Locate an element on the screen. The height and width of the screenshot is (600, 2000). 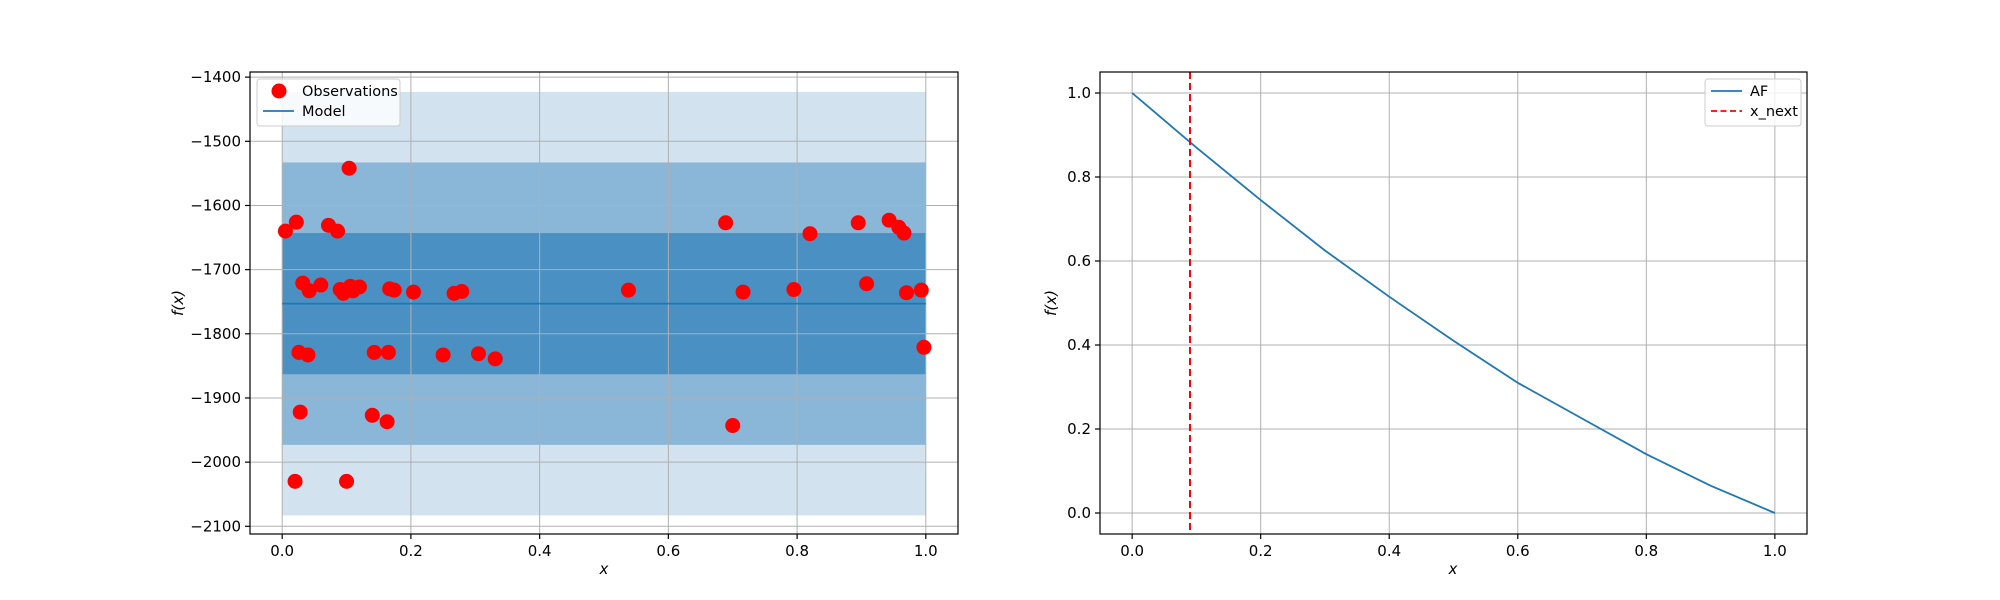
right-y-ticks: 0.0 0.2 0.4 0.6 0.8 1.0 is located at coordinates (1083, 303).